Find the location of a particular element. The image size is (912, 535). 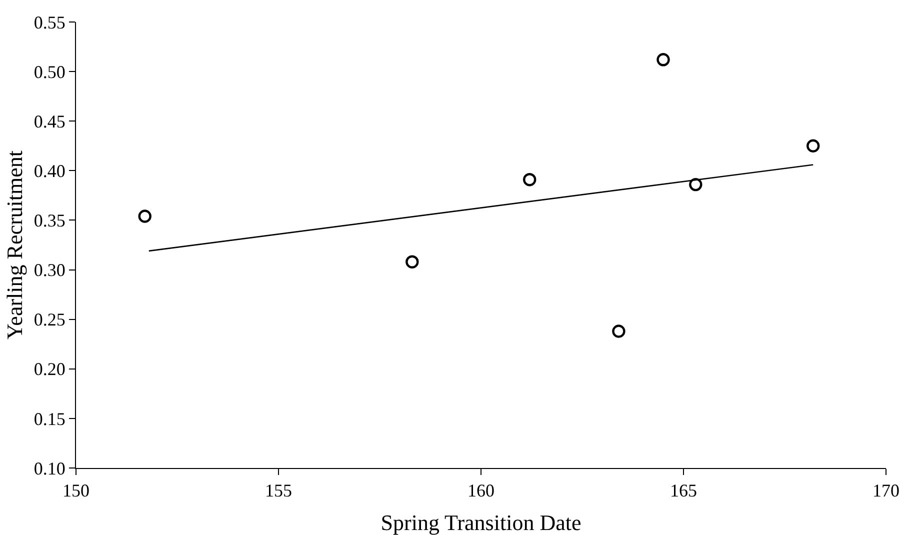

x-tick-label: 165 is located at coordinates (683, 490).